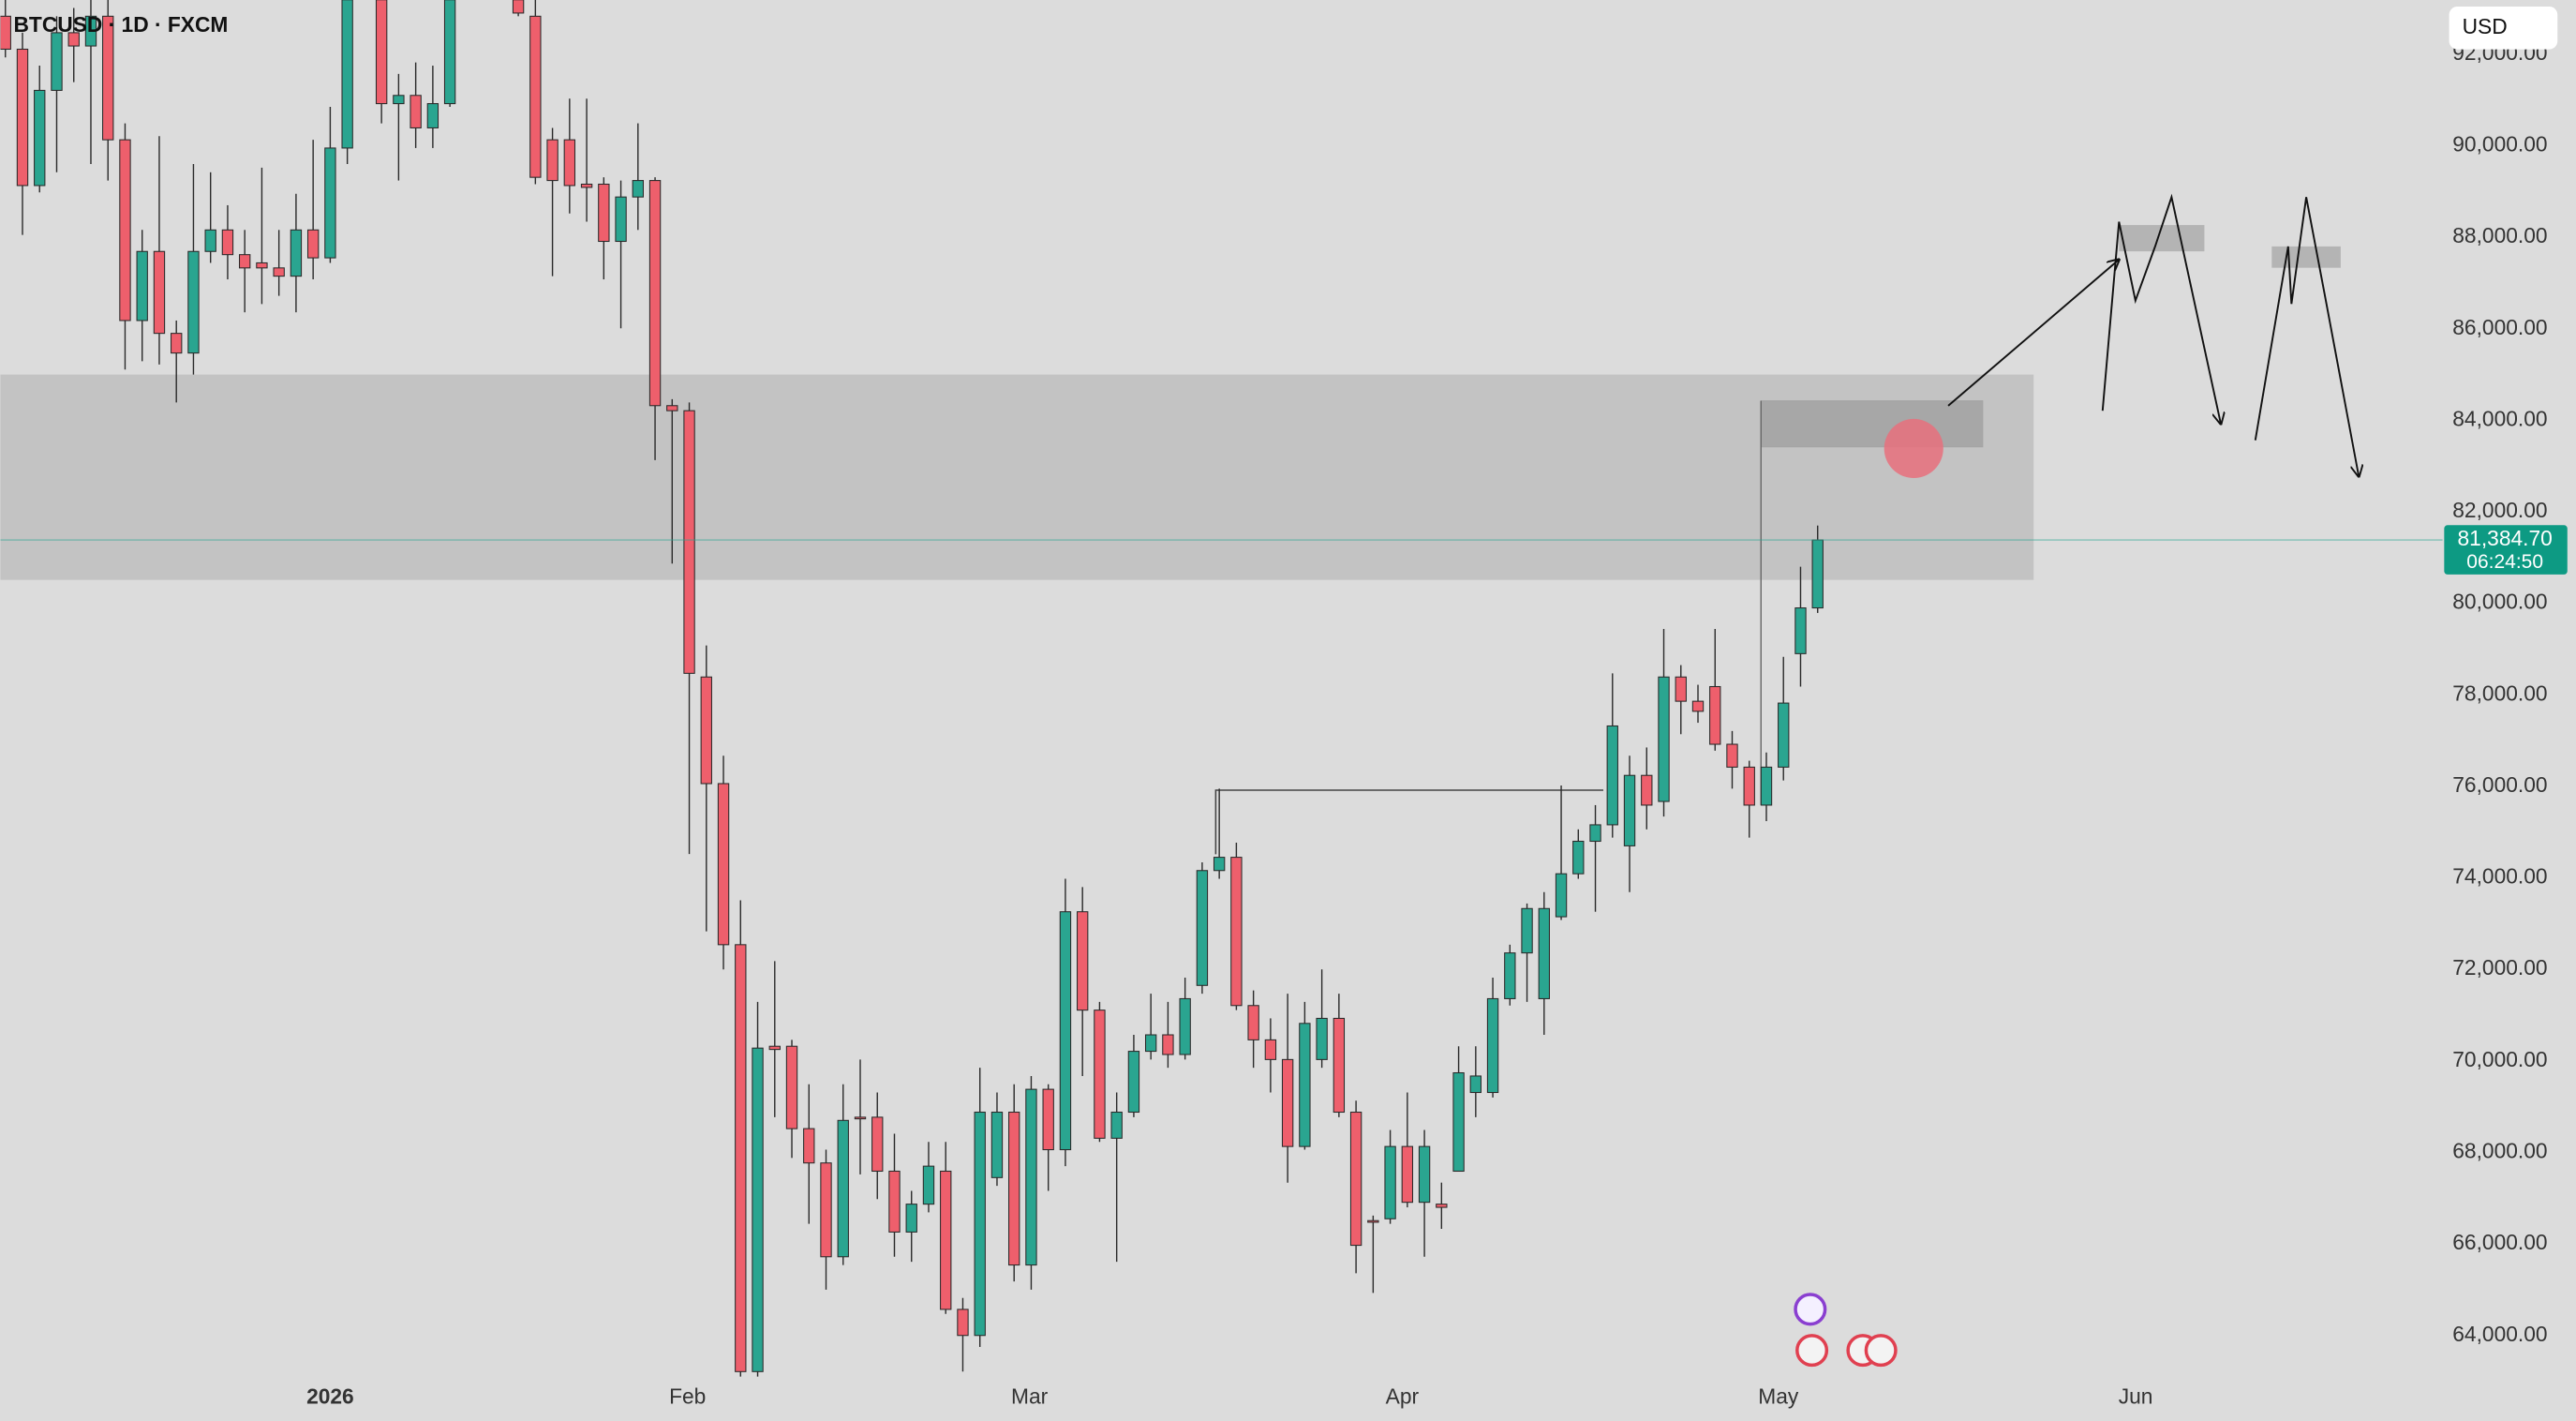 The width and height of the screenshot is (2576, 1421). Describe the element at coordinates (687, 1396) in the screenshot. I see `x-tick-label: Feb` at that location.